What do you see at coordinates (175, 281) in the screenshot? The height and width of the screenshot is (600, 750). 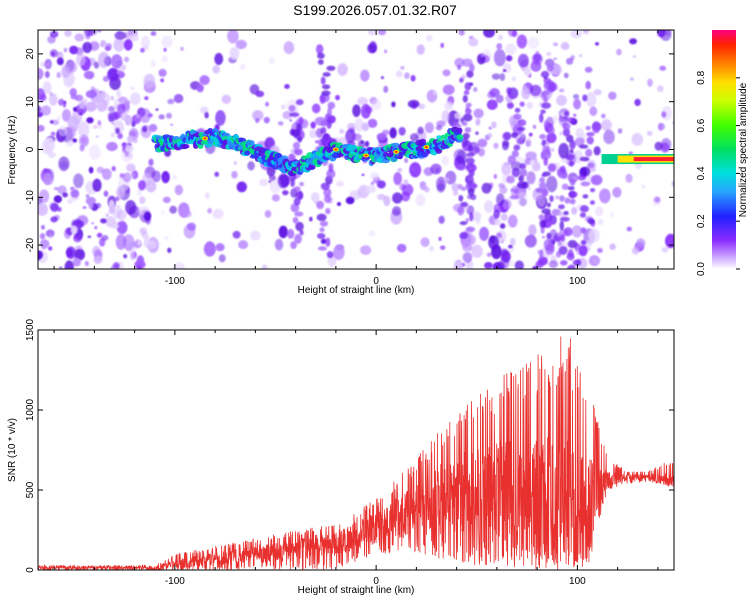 I see `spectrogram-x-tick-label: -100` at bounding box center [175, 281].